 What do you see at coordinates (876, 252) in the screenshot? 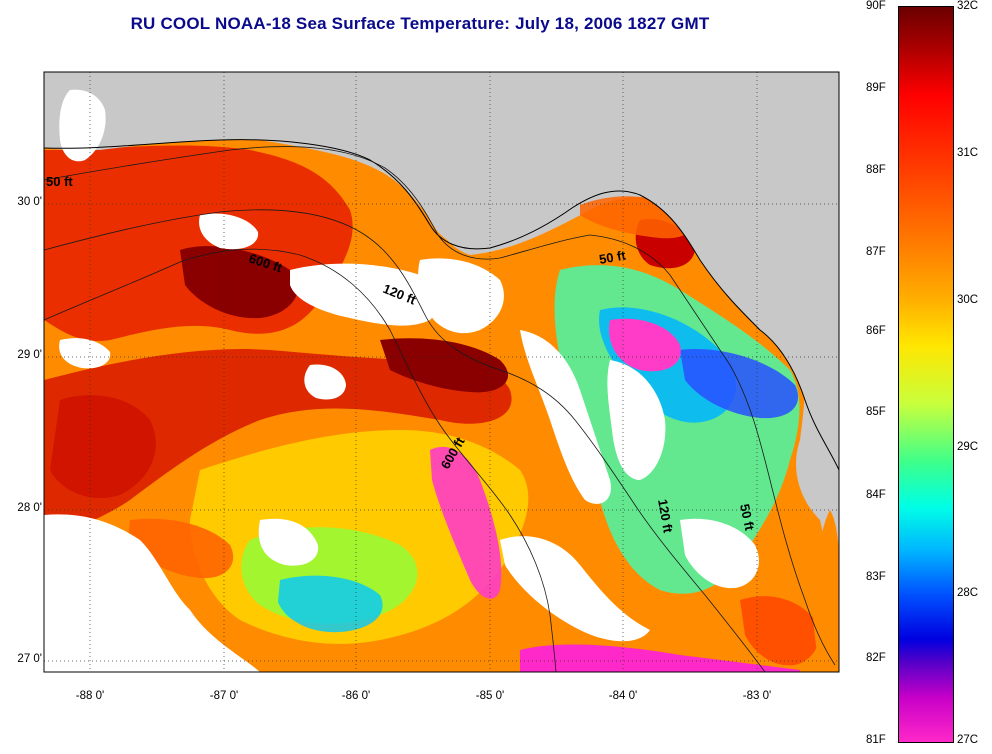
I see `colorbar-f-label: 87F` at bounding box center [876, 252].